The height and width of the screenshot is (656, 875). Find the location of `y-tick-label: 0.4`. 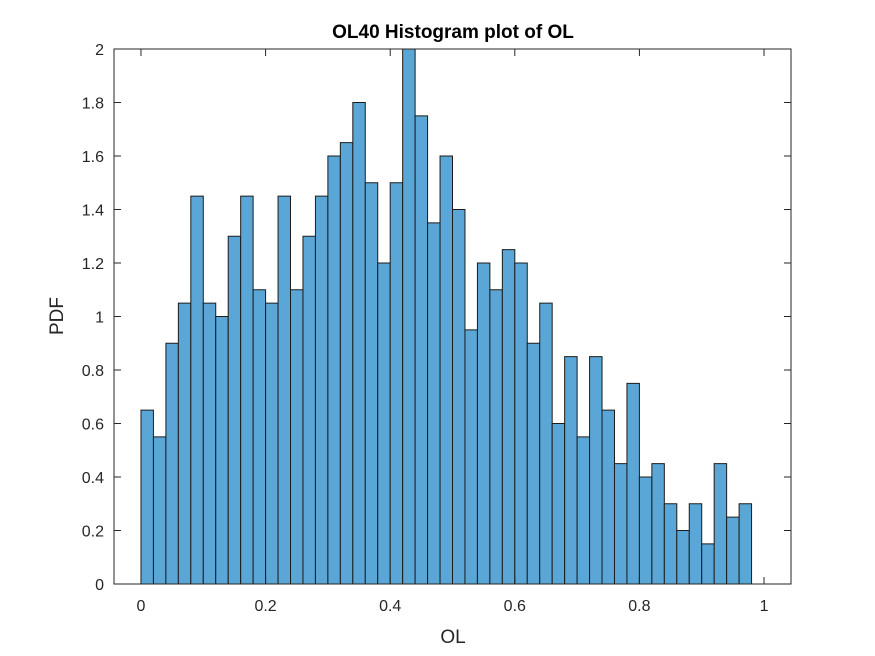

y-tick-label: 0.4 is located at coordinates (93, 478).